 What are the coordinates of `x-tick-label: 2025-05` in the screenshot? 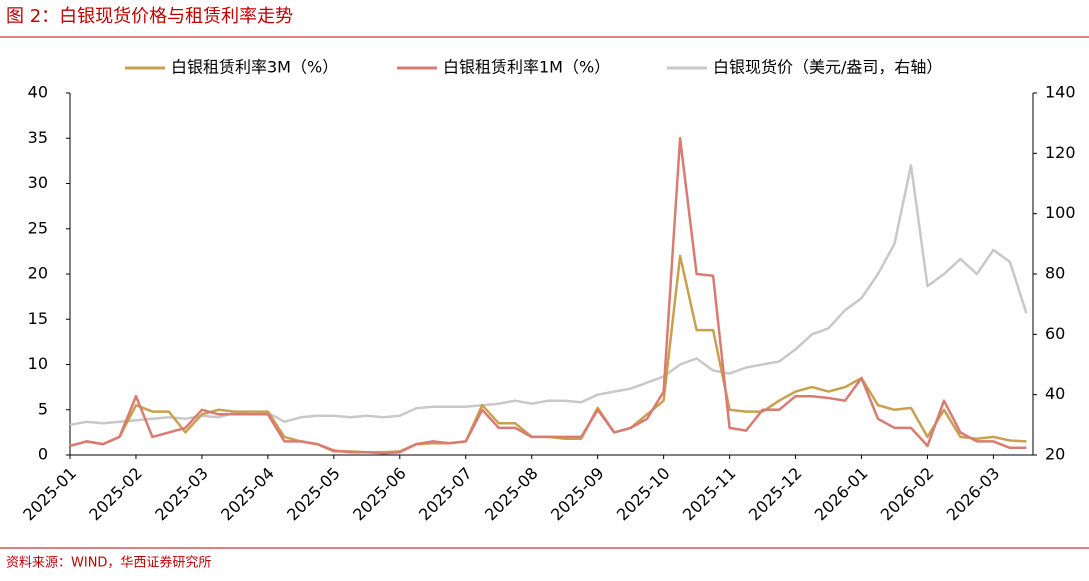 It's located at (313, 494).